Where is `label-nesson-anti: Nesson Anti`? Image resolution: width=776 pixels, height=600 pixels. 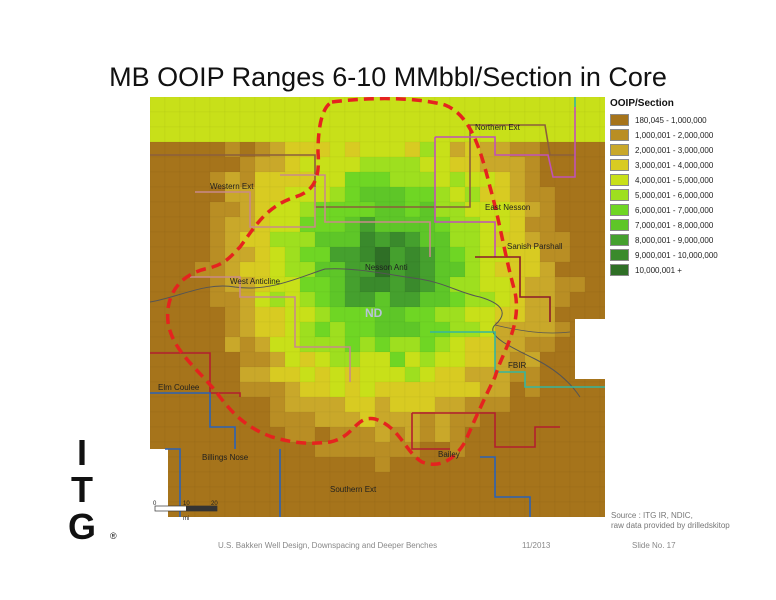
label-nesson-anti: Nesson Anti is located at coordinates (386, 267).